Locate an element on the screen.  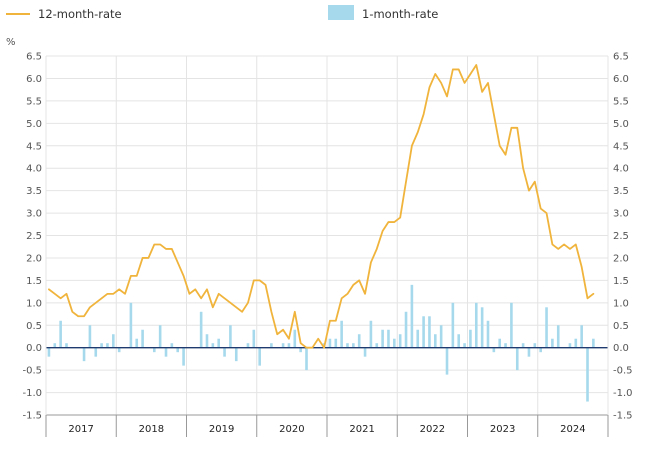
y-tick-label-right: 3.0 is located at coordinates (621, 214).